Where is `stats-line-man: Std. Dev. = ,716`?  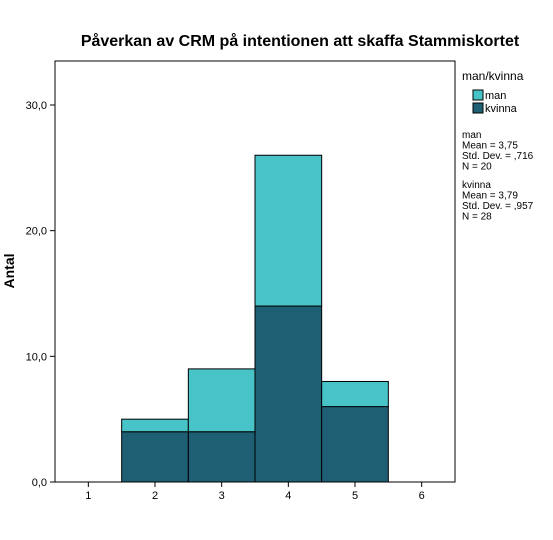
stats-line-man: Std. Dev. = ,716 is located at coordinates (498, 156).